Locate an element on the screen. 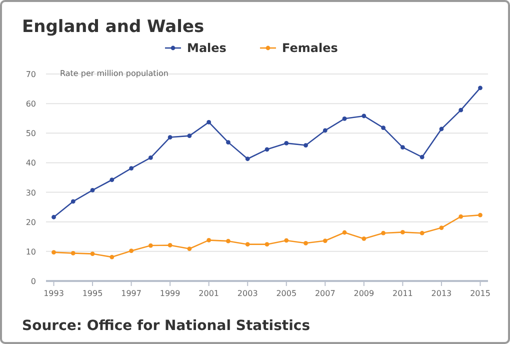 This screenshot has height=344, width=510. x-tick-label: 1999 is located at coordinates (170, 293).